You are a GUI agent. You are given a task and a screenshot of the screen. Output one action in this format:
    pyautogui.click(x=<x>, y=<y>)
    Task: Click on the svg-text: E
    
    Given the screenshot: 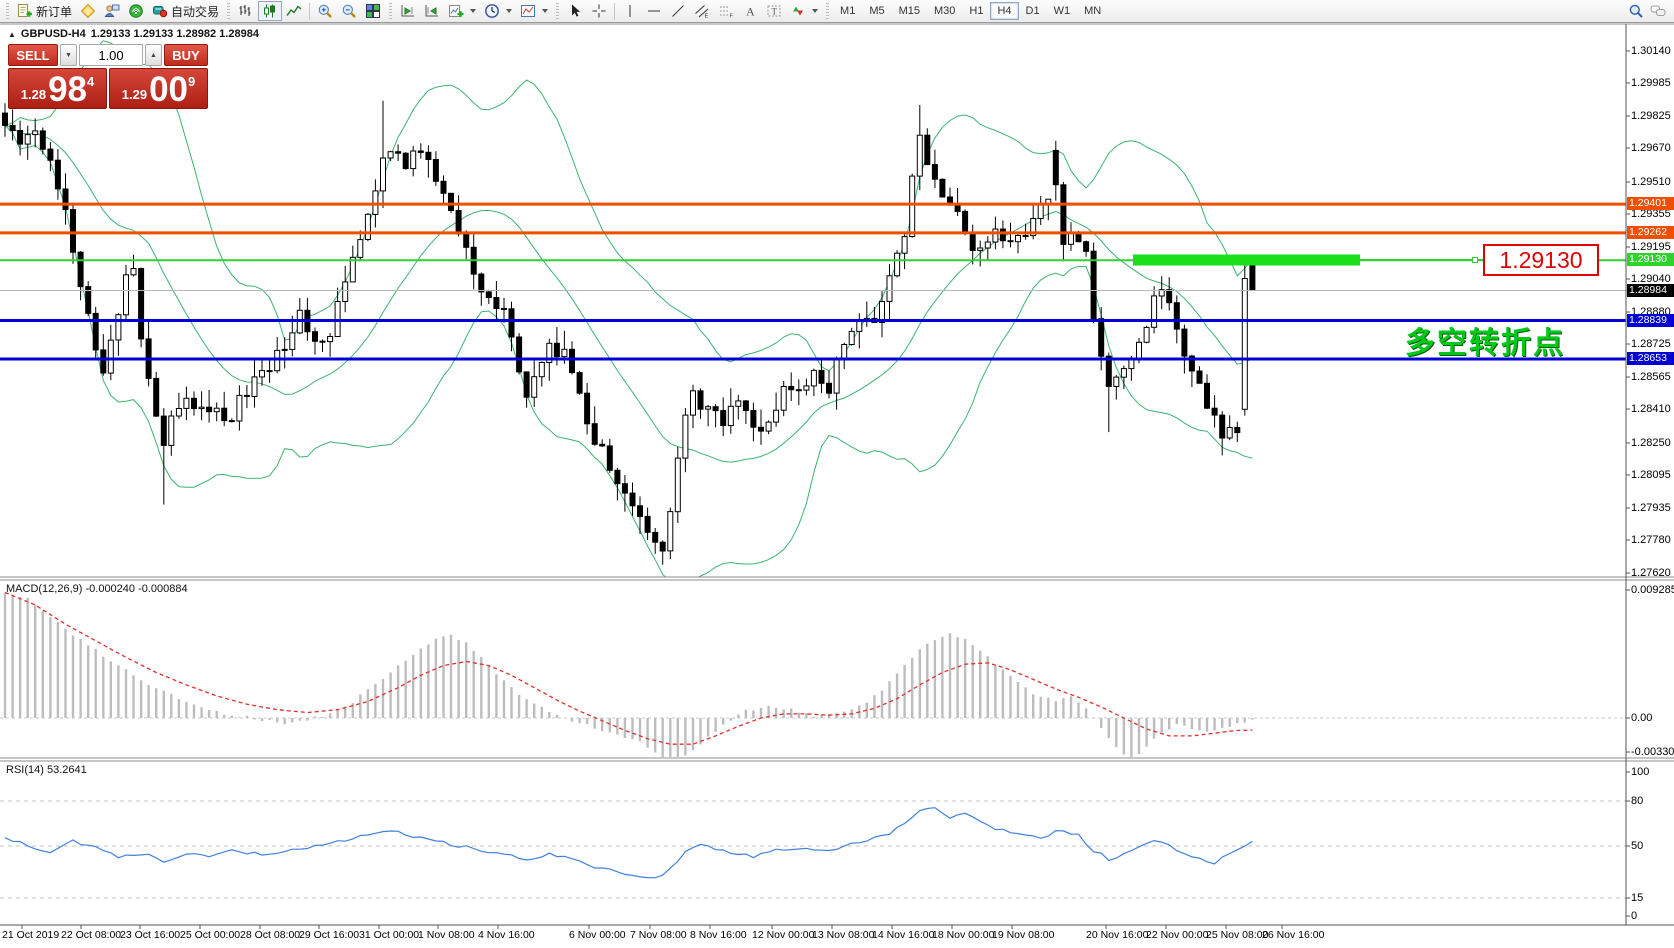 What is the action you would take?
    pyautogui.click(x=707, y=17)
    